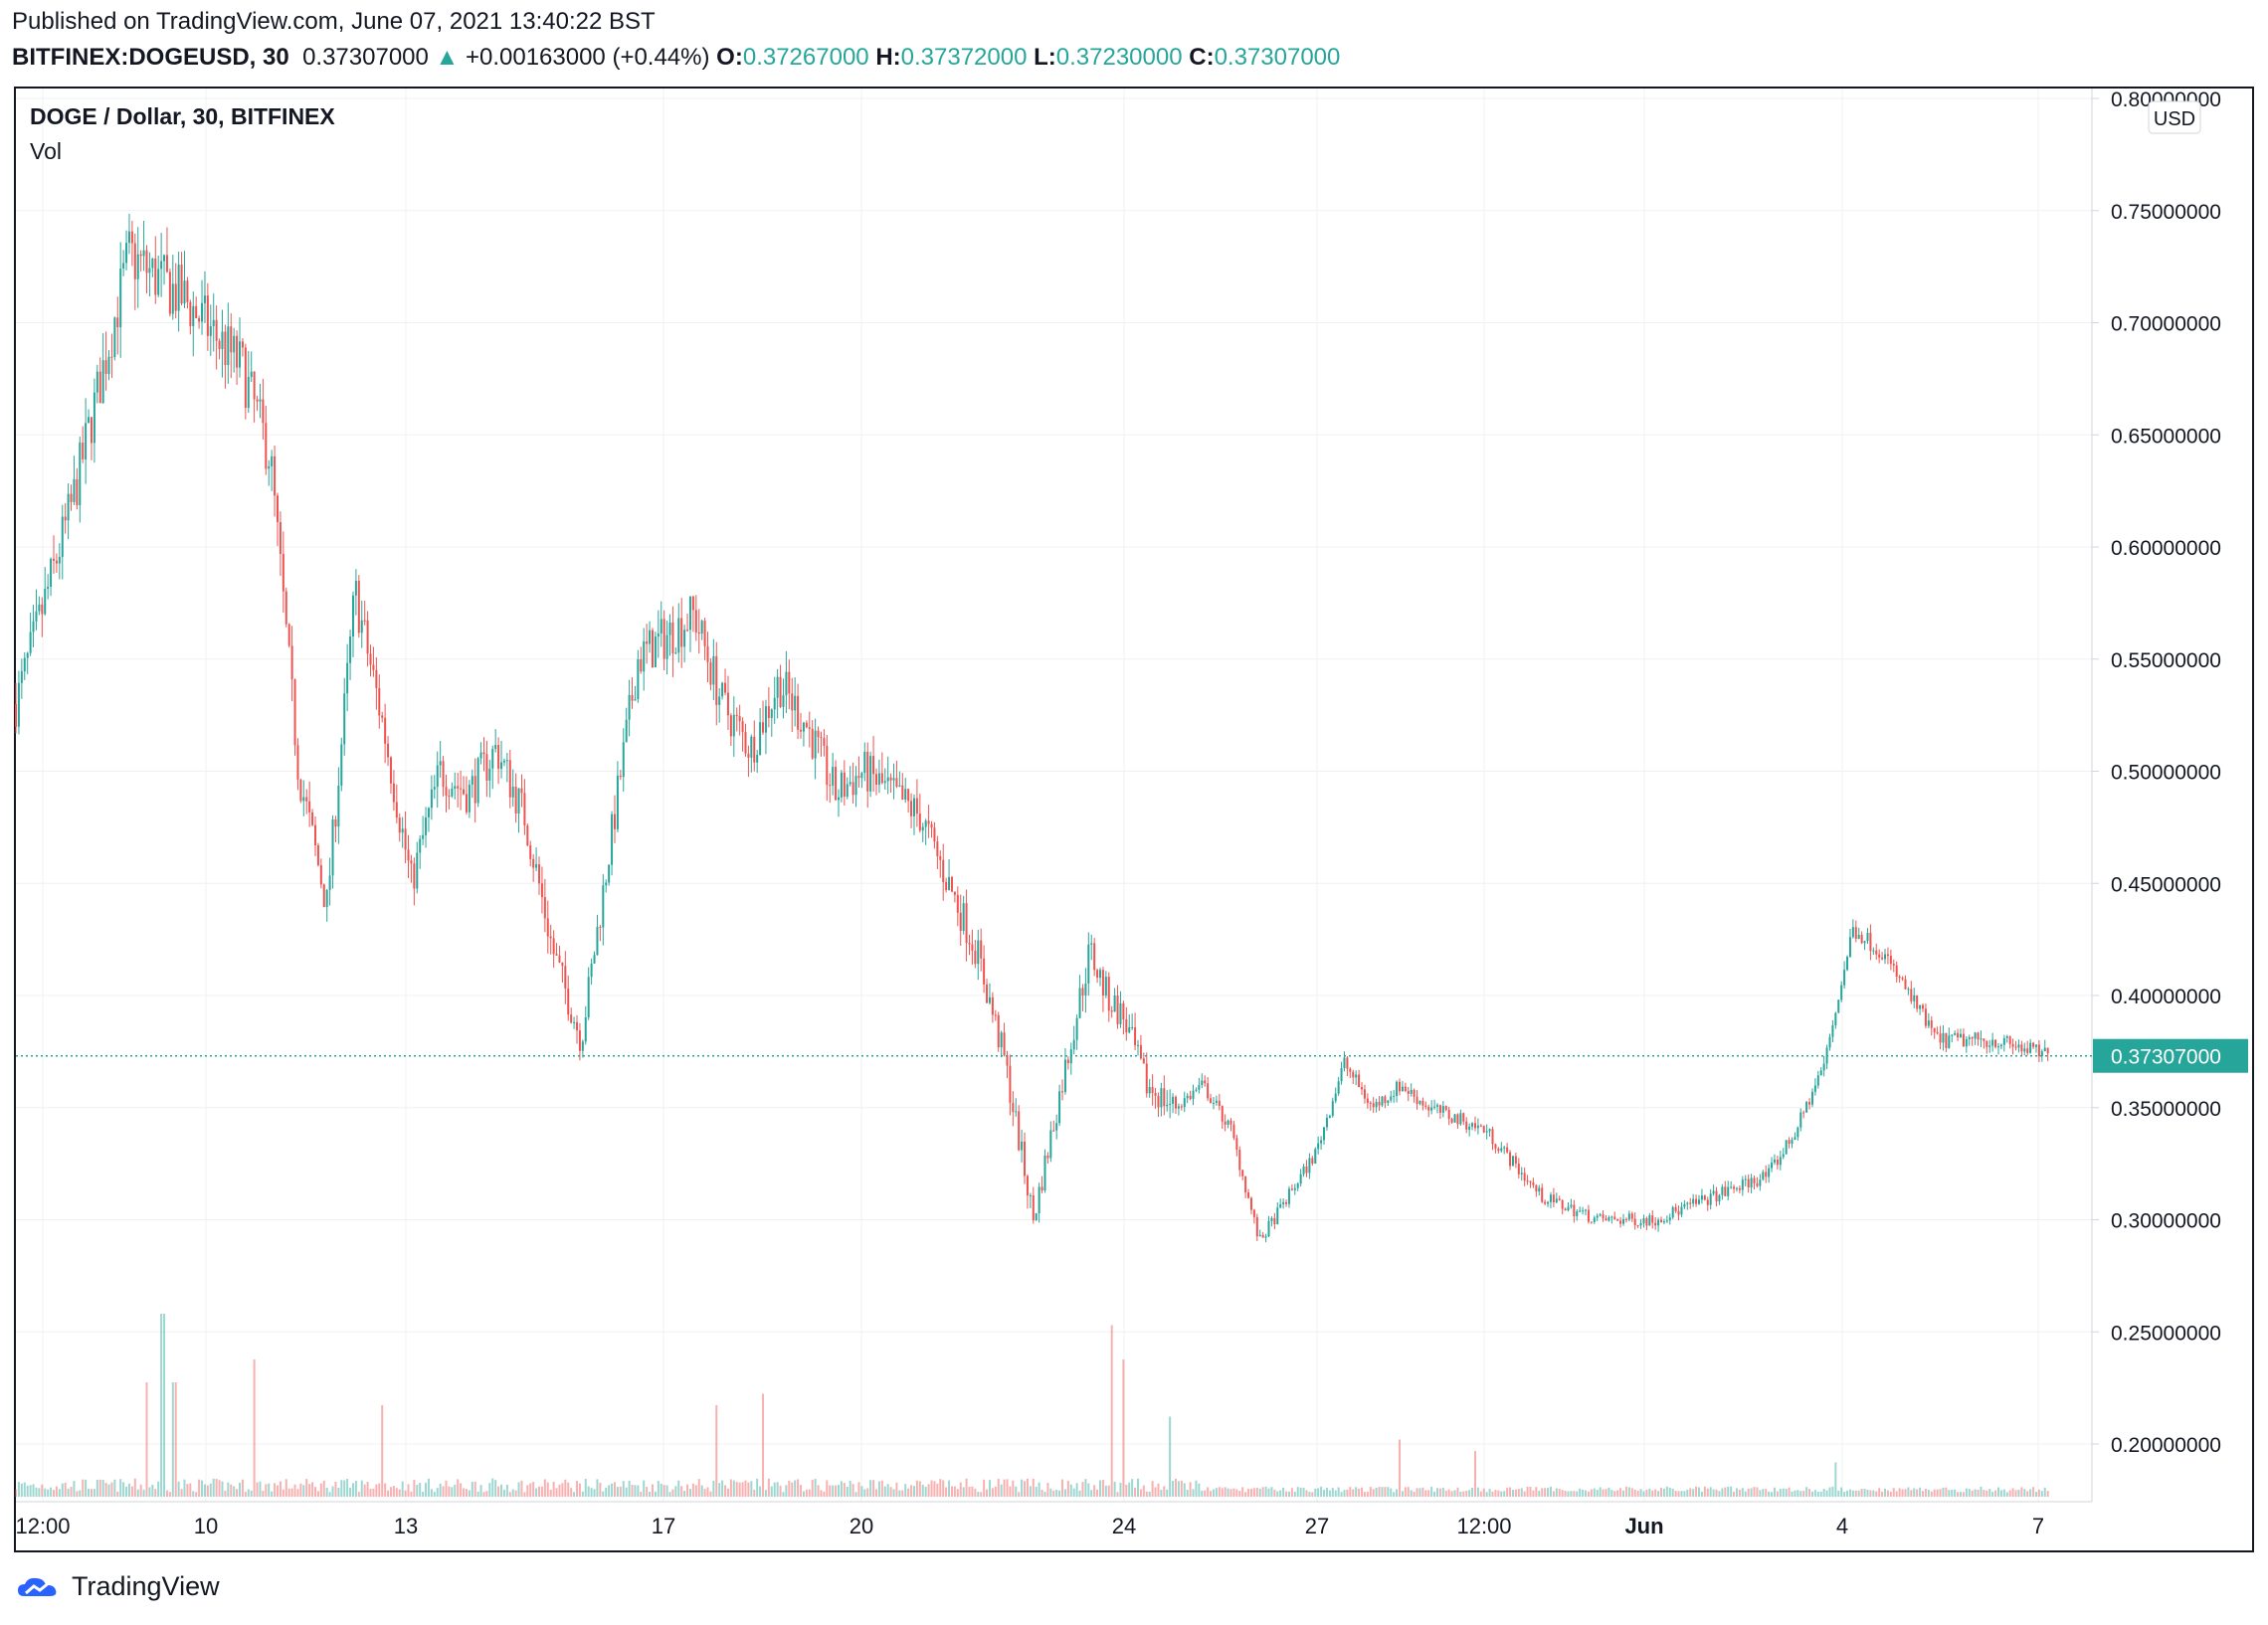 This screenshot has height=1625, width=2268. What do you see at coordinates (2174, 117) in the screenshot?
I see `currency-badge: USD` at bounding box center [2174, 117].